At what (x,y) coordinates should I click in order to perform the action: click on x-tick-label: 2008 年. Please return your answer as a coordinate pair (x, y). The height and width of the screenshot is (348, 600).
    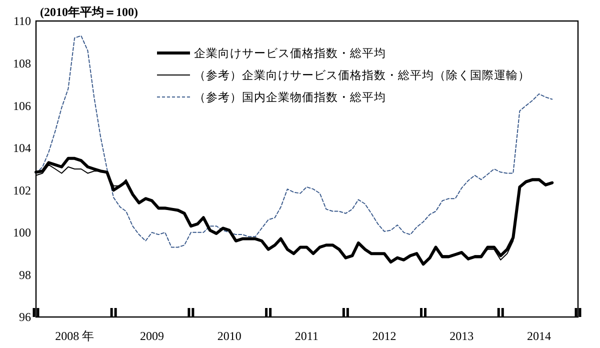
    Looking at the image, I should click on (74, 336).